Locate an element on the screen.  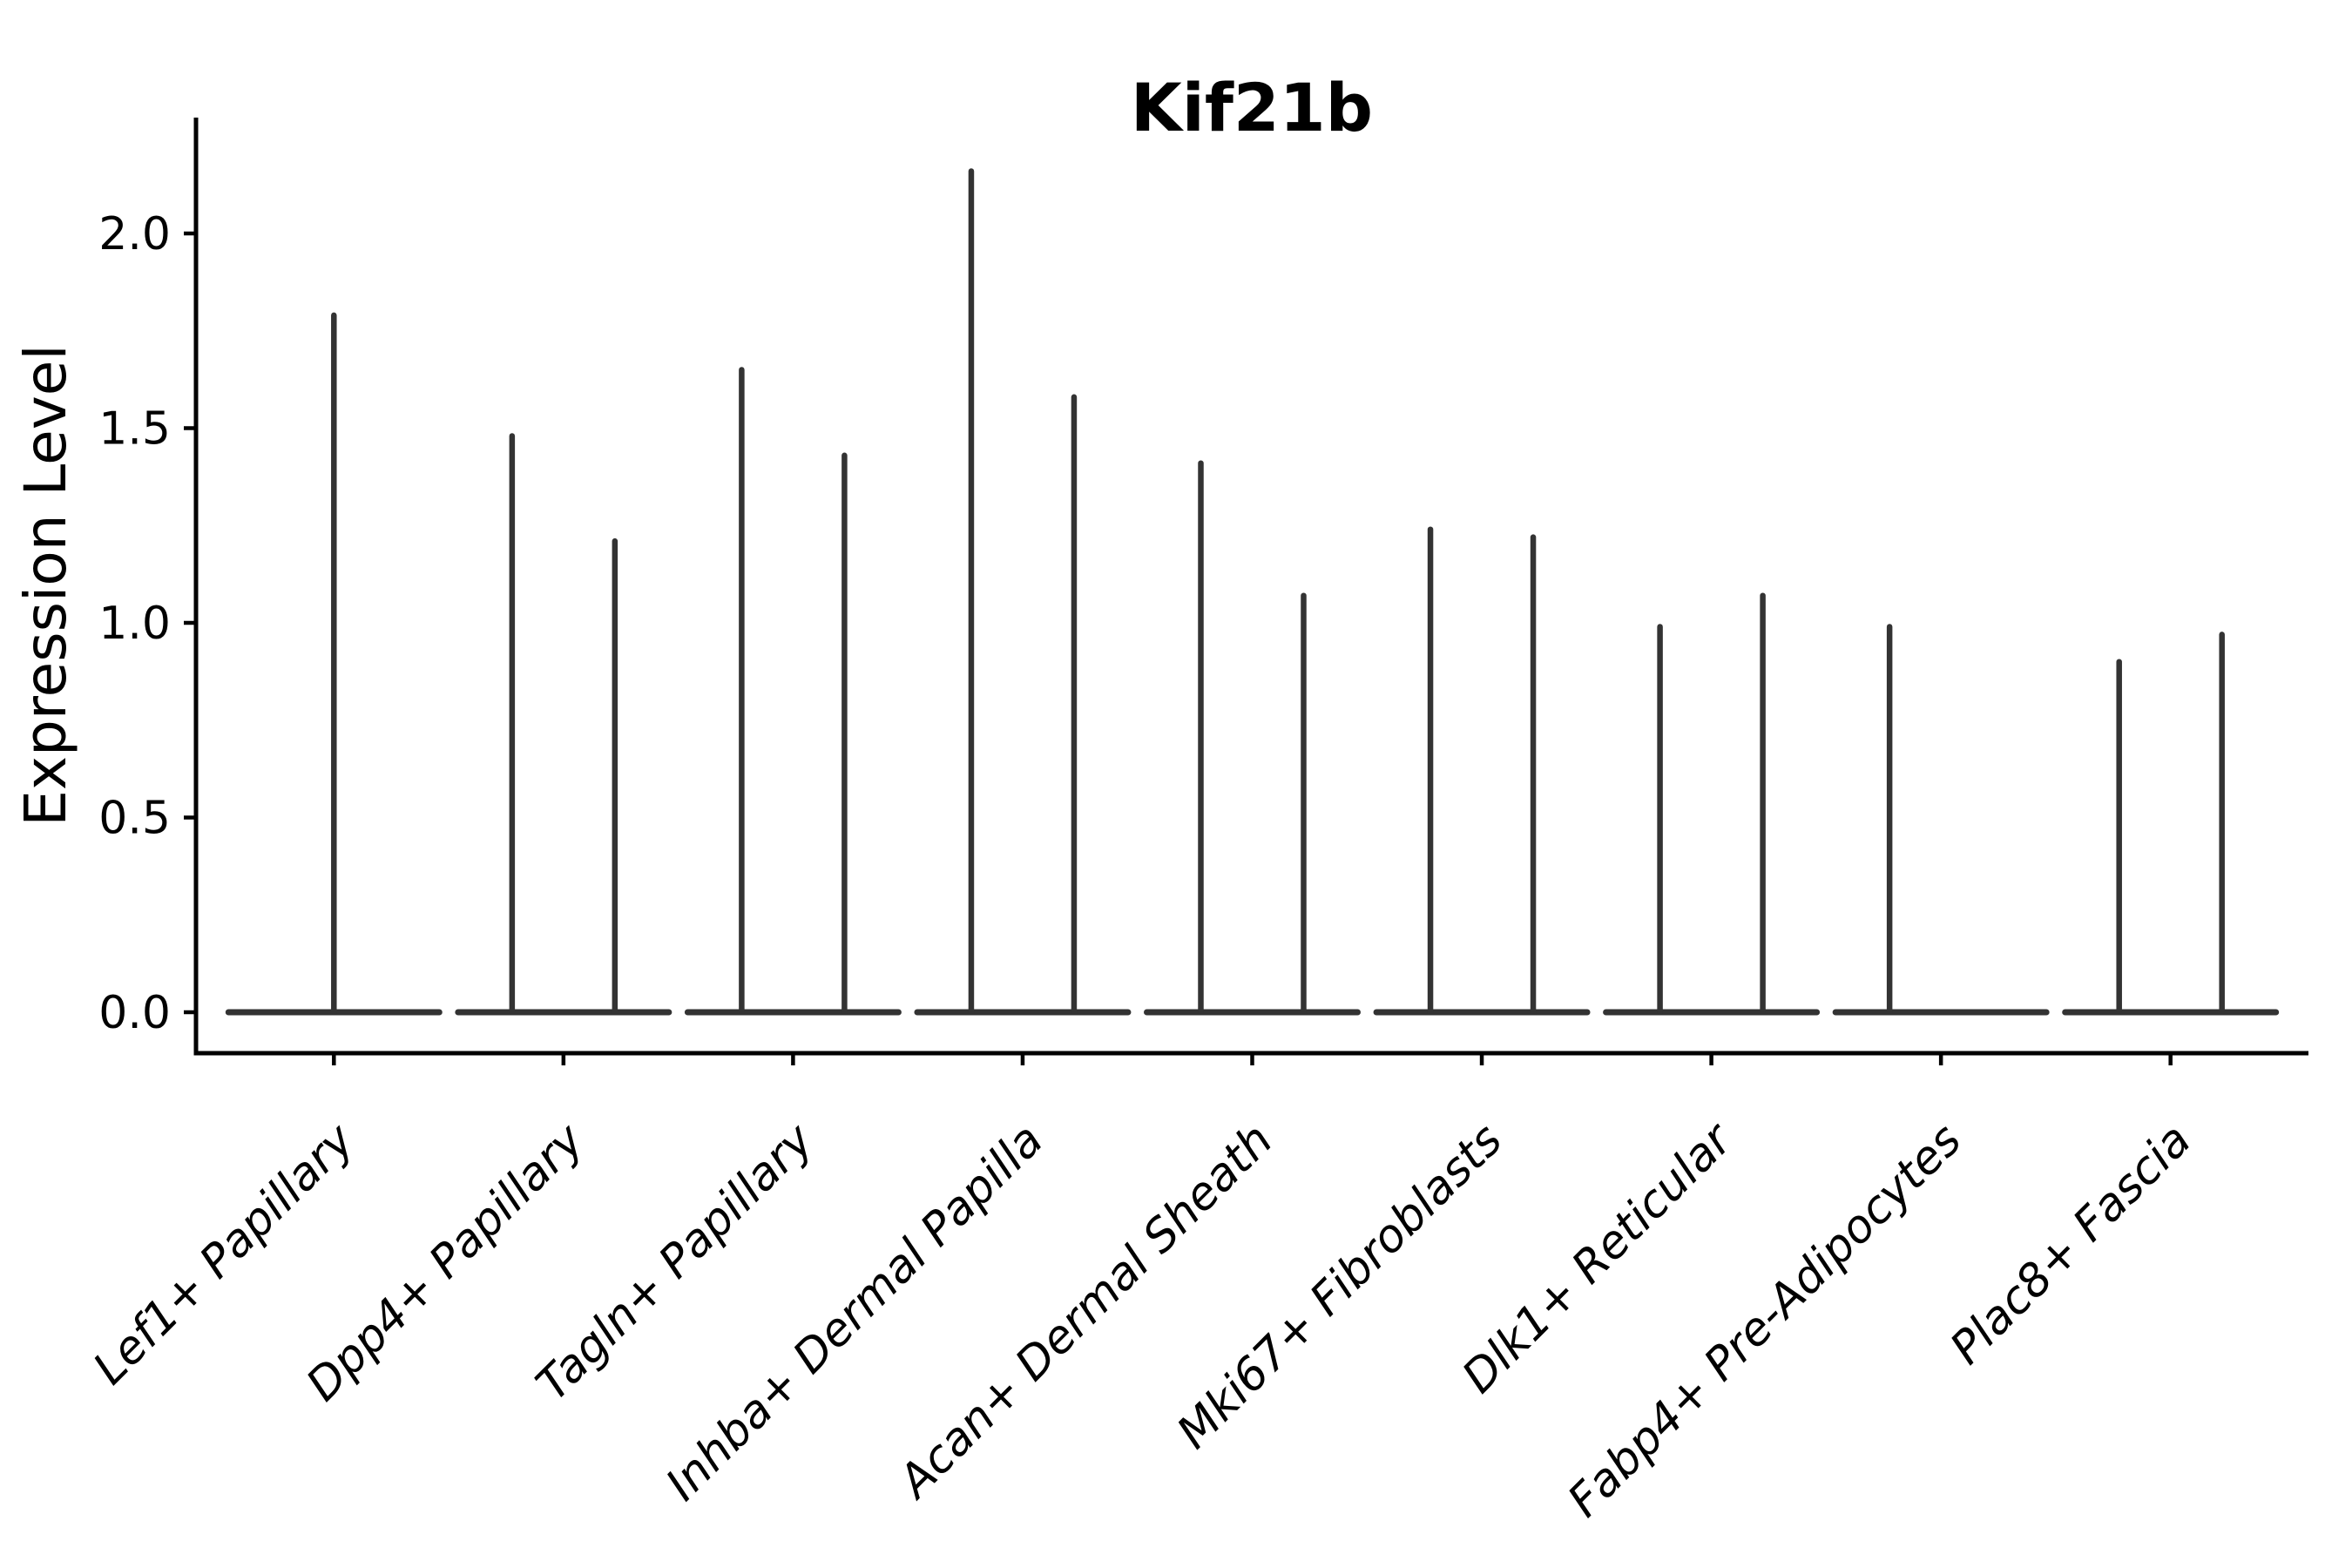
y-tick-label: 0.5 is located at coordinates (134, 819).